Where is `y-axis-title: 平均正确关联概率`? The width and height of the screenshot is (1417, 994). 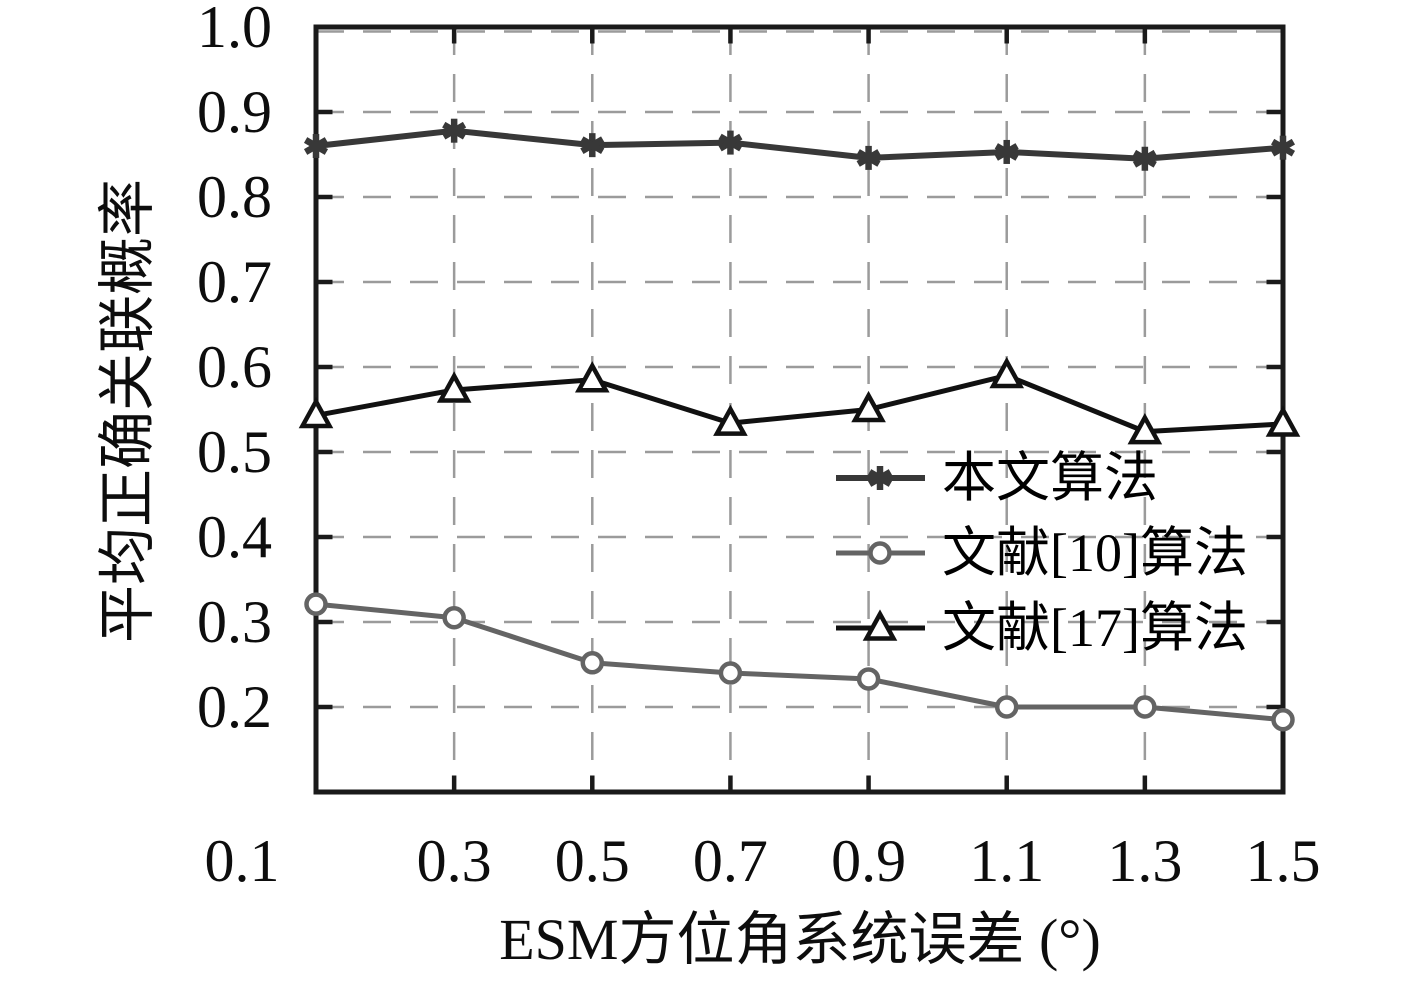
y-axis-title: 平均正确关联概率 is located at coordinates (127, 411).